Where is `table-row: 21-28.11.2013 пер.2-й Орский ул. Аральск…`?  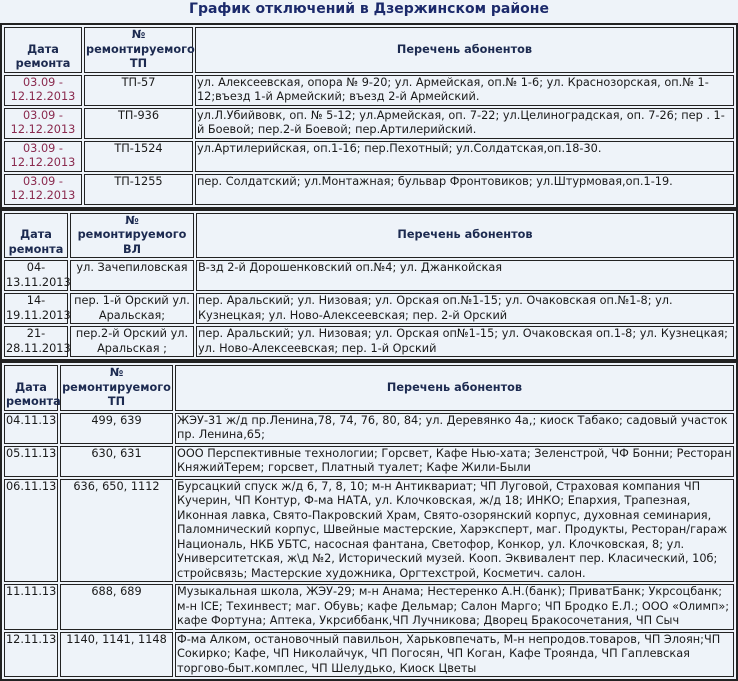
table-row: 21-28.11.2013 пер.2-й Орский ул. Аральск… is located at coordinates (369, 341).